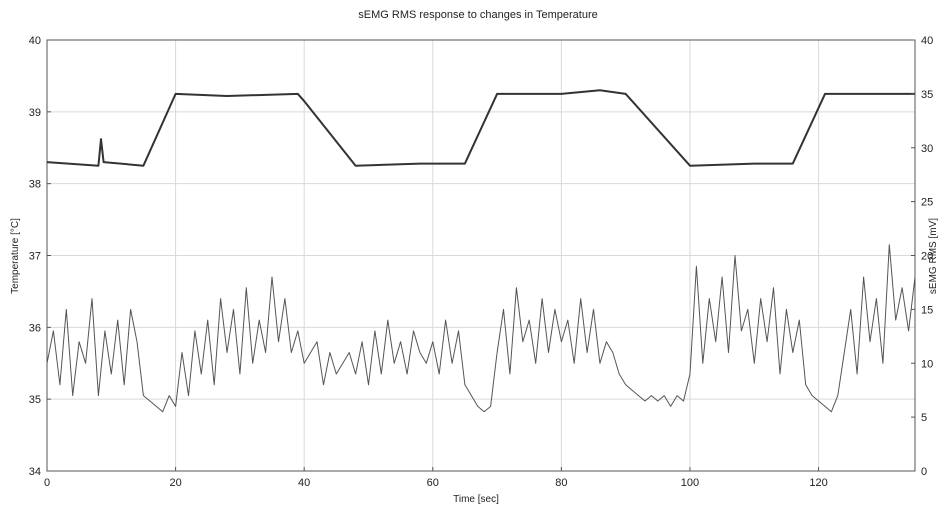 The width and height of the screenshot is (948, 513). Describe the element at coordinates (304, 483) in the screenshot. I see `x-tick-label: 40` at that location.